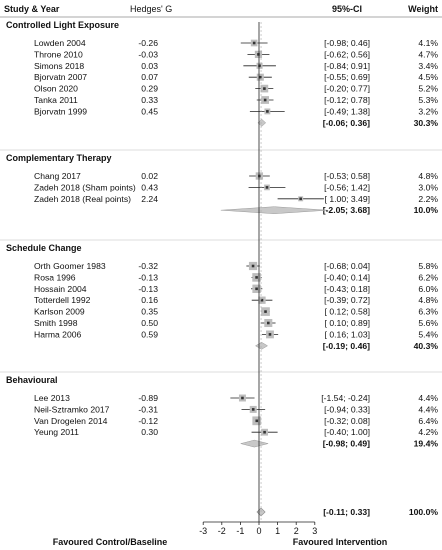 The width and height of the screenshot is (442, 550). What do you see at coordinates (149, 89) in the screenshot?
I see `effect-value: 0.29` at bounding box center [149, 89].